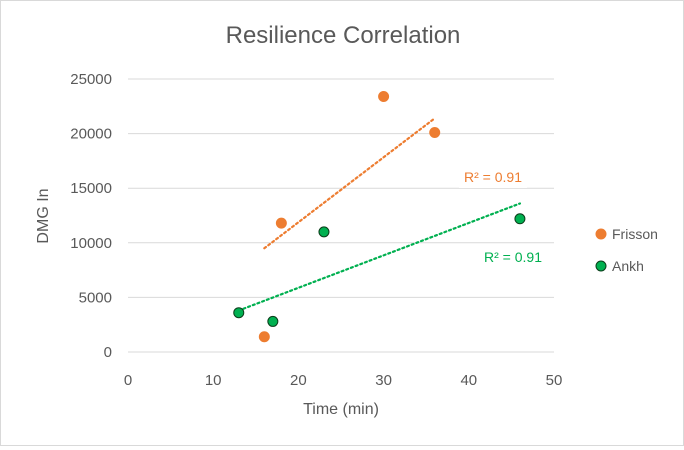  Describe the element at coordinates (554, 380) in the screenshot. I see `x-tick-label: 50` at that location.